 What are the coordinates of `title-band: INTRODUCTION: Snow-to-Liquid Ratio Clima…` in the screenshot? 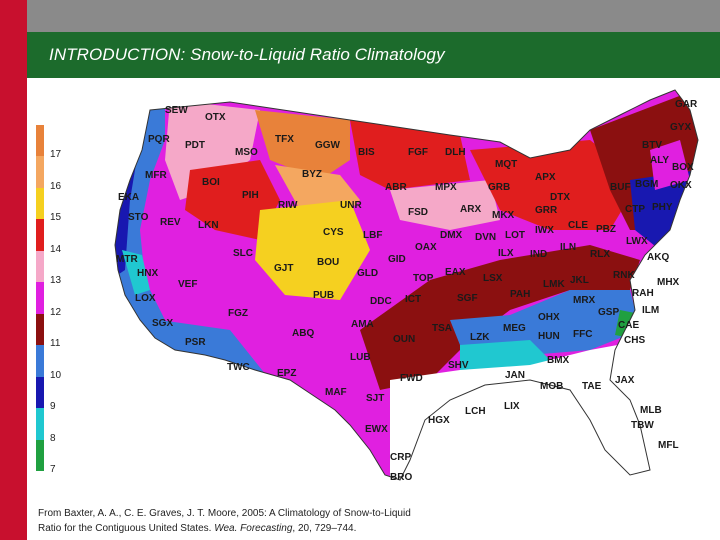 It's located at (373, 55).